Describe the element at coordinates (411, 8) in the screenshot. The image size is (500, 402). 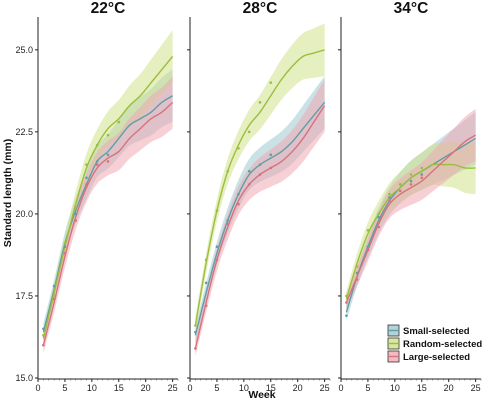
I see `panel-title: 34°C` at that location.